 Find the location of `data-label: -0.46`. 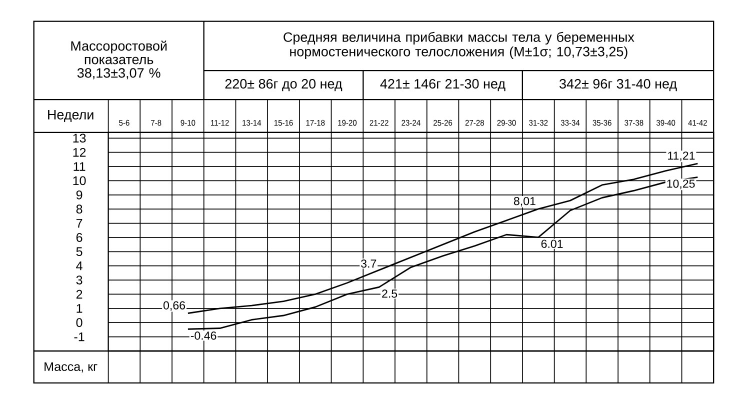

data-label: -0.46 is located at coordinates (203, 335).